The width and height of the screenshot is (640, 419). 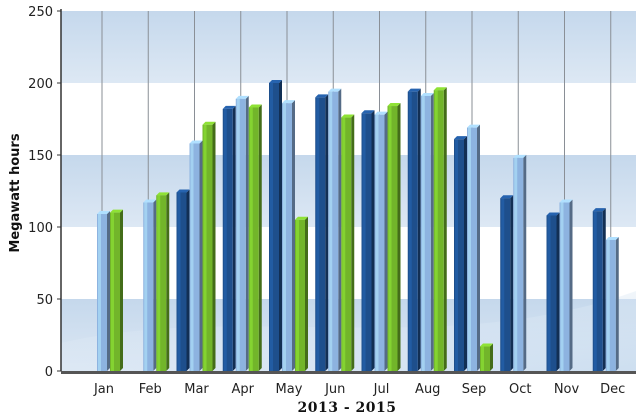 I want to click on y-axis-title: Megawatt hours, so click(x=15, y=192).